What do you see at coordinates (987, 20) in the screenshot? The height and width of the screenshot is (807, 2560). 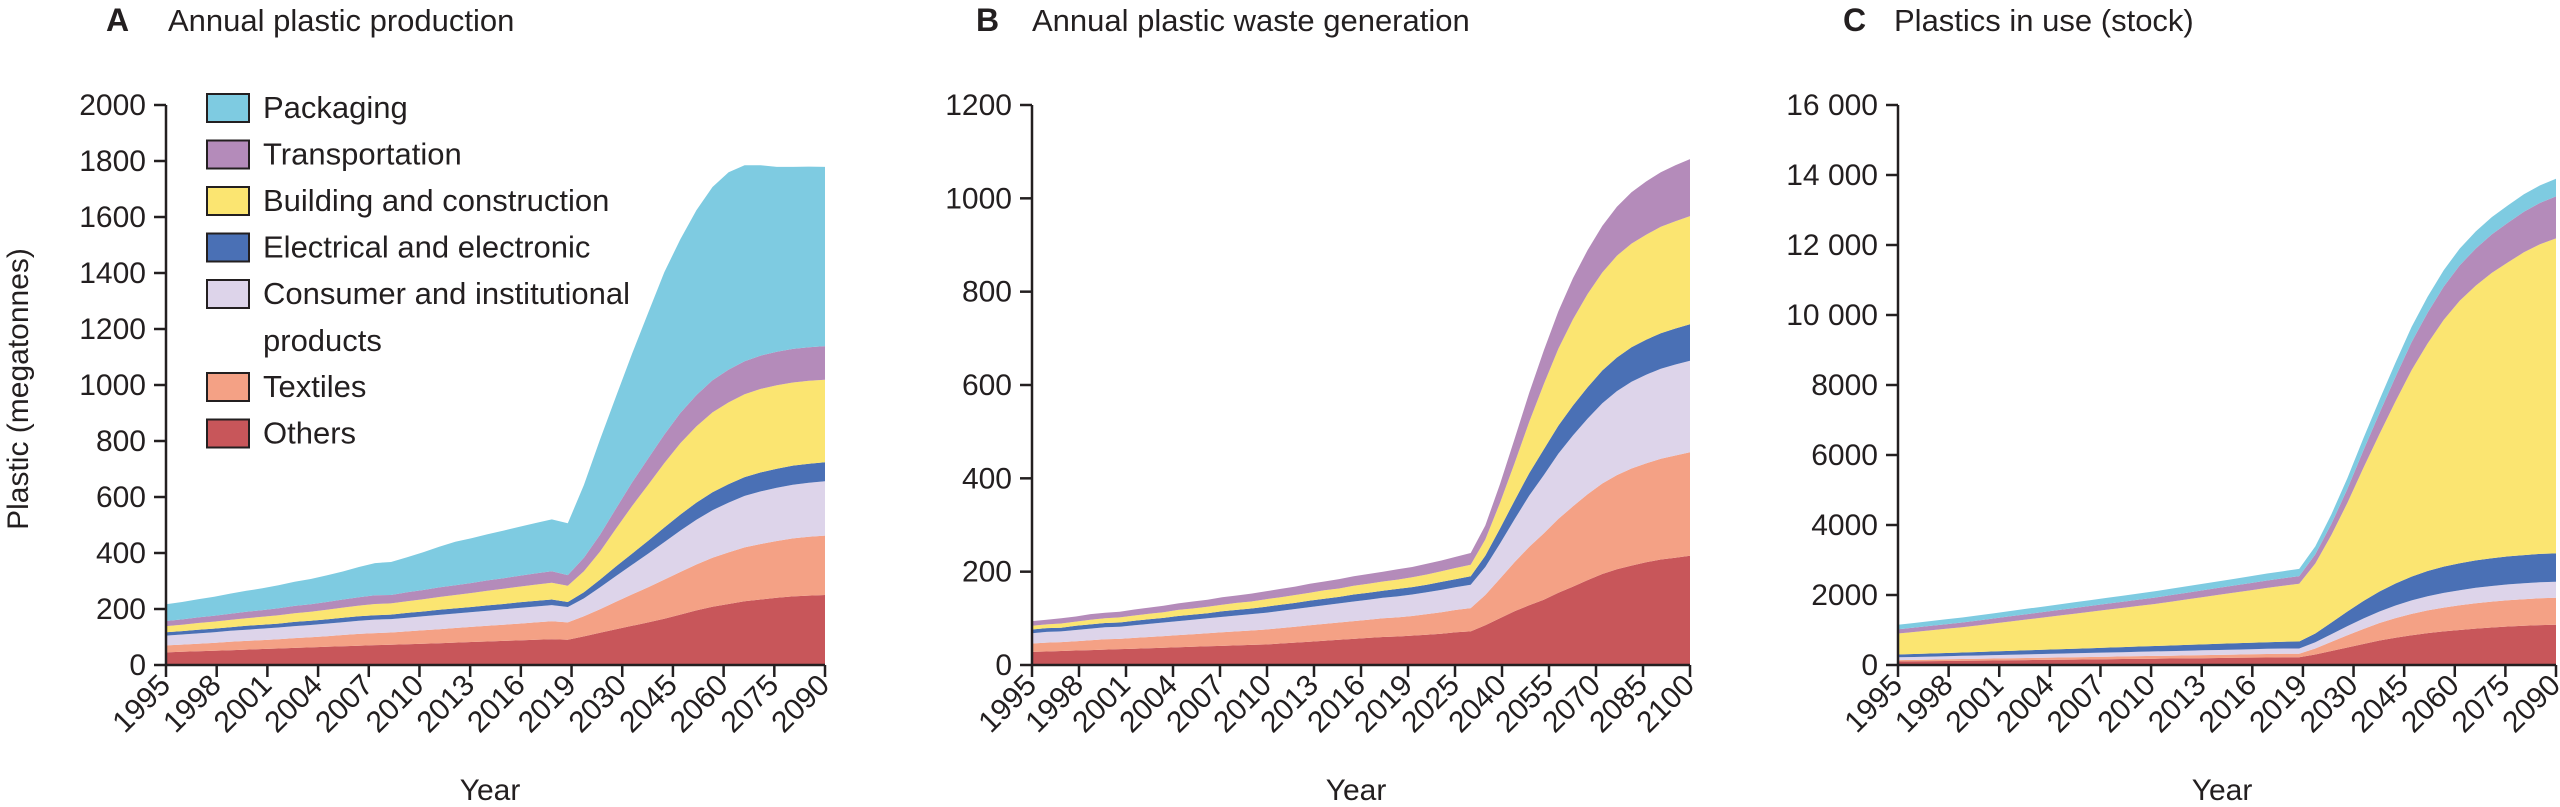 I see `panel-b-letter: B` at bounding box center [987, 20].